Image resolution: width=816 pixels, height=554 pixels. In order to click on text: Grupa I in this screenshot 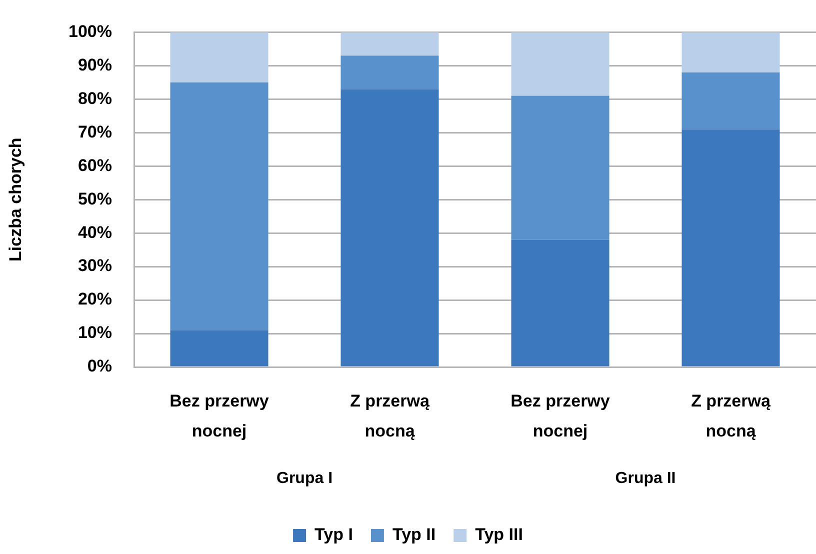, I will do `click(304, 479)`.